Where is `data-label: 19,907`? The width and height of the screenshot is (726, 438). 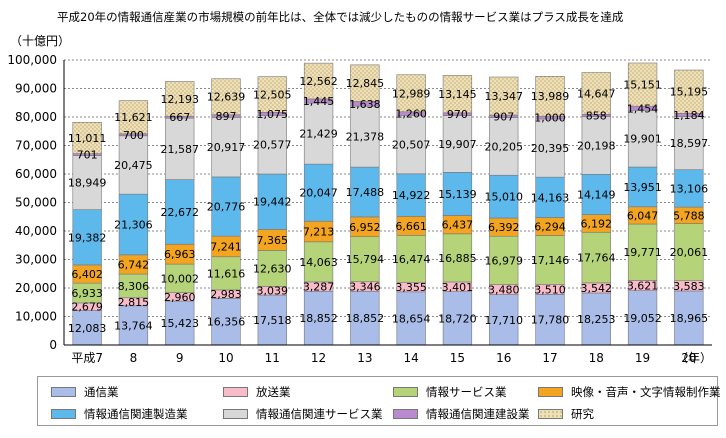
data-label: 19,907 is located at coordinates (457, 144).